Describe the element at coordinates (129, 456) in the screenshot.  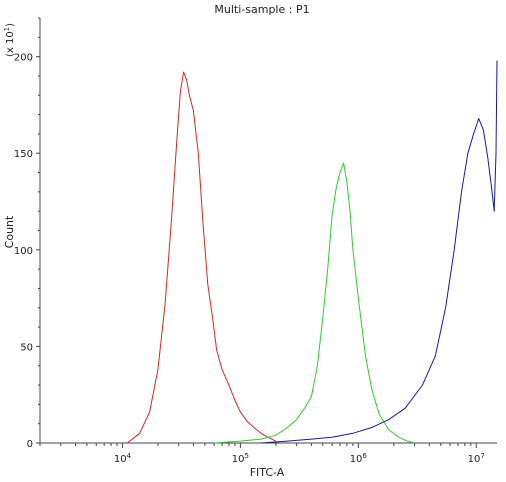
I see `x-tick-exponent: 4` at that location.